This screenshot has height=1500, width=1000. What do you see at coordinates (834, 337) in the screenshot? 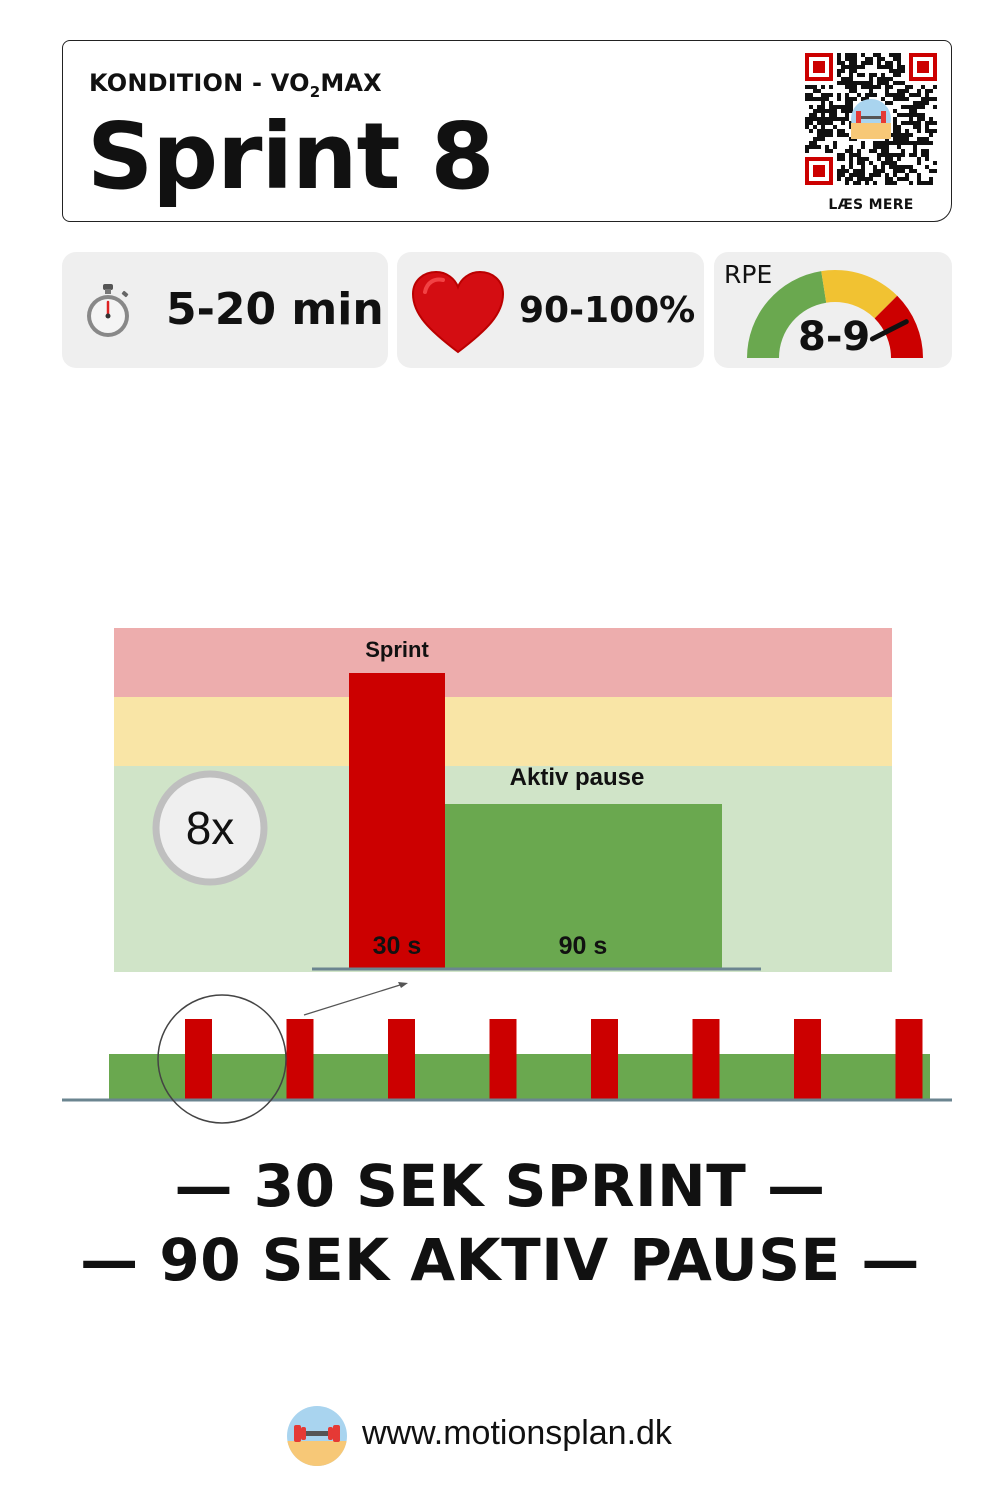
I see `rpe-value: 8-9` at bounding box center [834, 337].